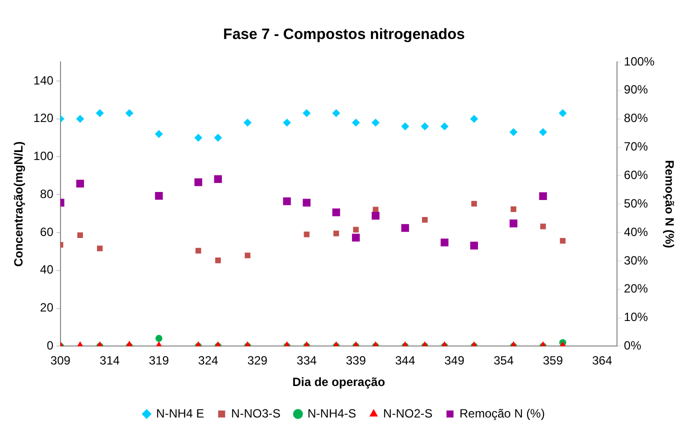 The image size is (688, 434). What do you see at coordinates (356, 361) in the screenshot?
I see `x-tick-label: 339` at bounding box center [356, 361].